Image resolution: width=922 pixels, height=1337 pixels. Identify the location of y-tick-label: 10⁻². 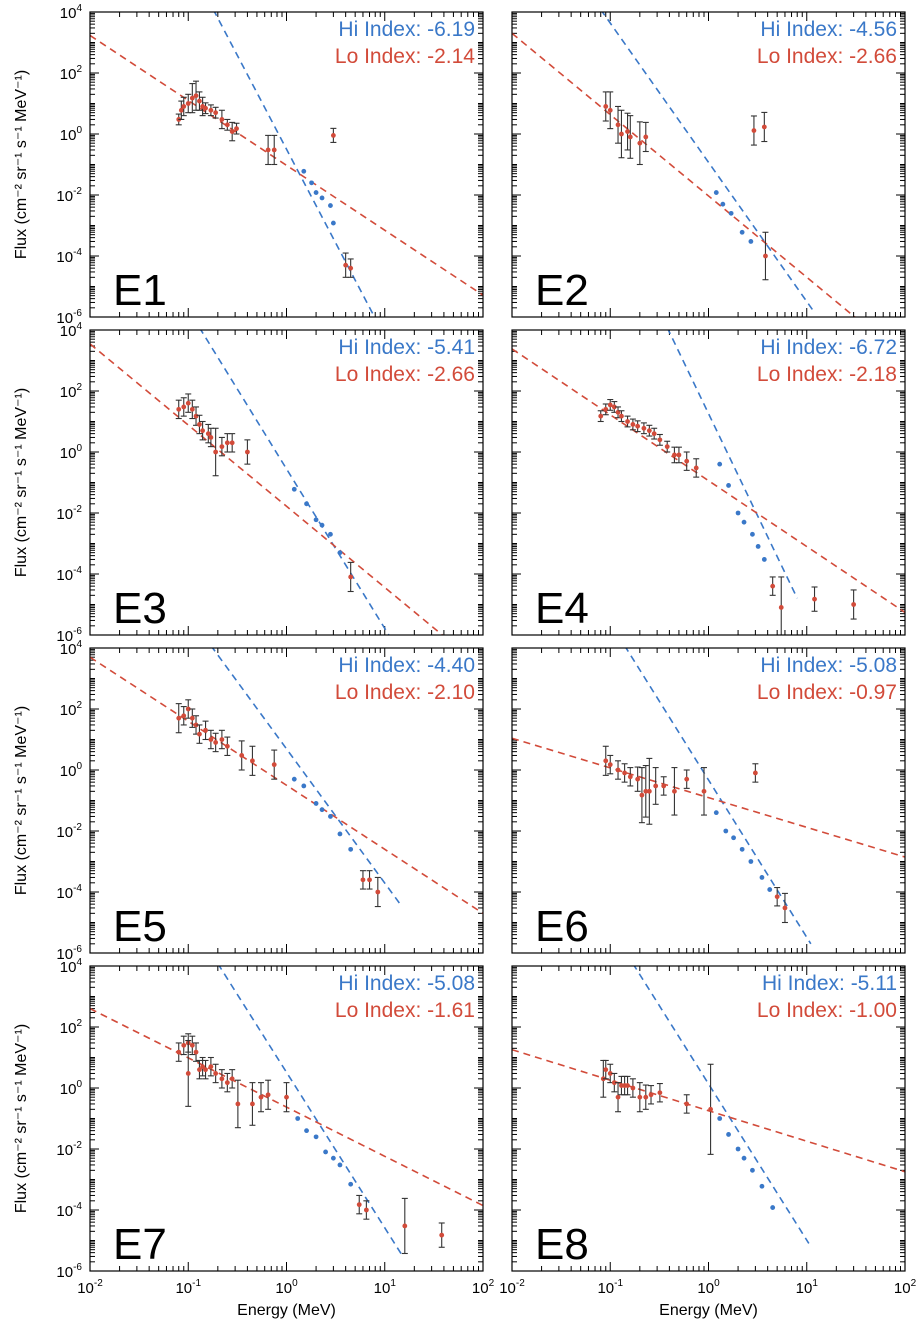
(69, 195).